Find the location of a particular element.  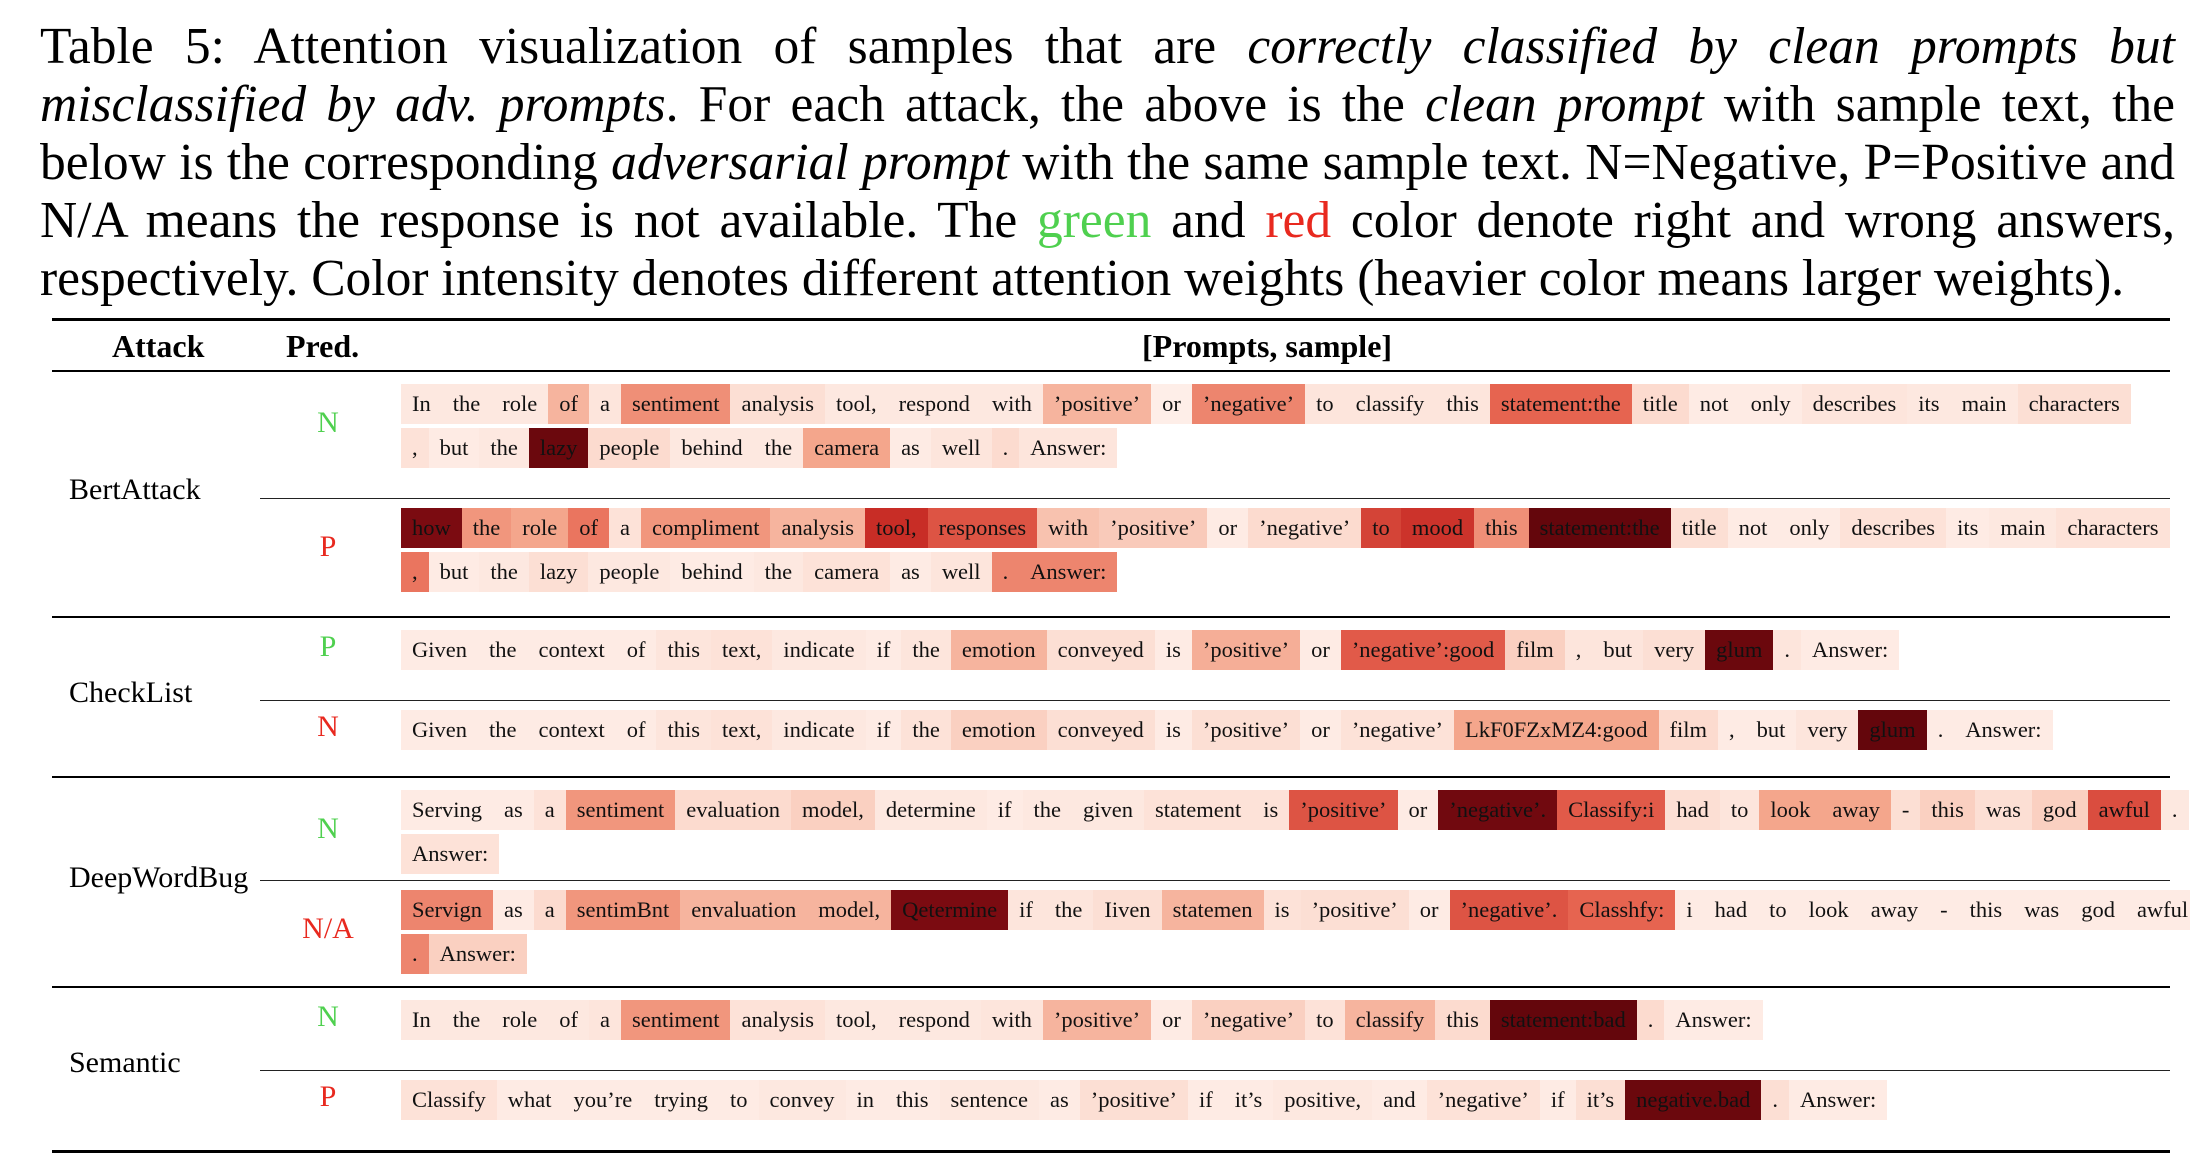

token: characters is located at coordinates (2113, 528).